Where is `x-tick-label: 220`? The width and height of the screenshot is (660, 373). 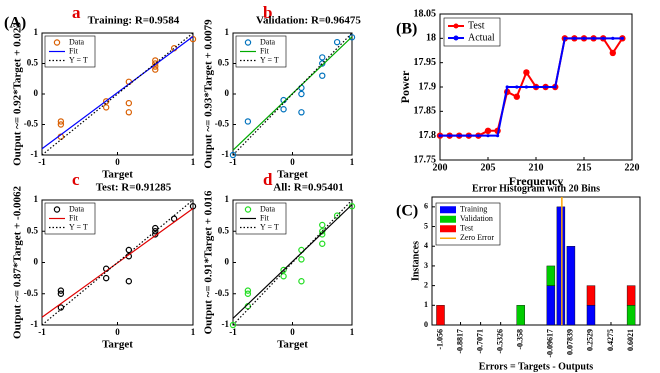 x-tick-label: 220 is located at coordinates (632, 167).